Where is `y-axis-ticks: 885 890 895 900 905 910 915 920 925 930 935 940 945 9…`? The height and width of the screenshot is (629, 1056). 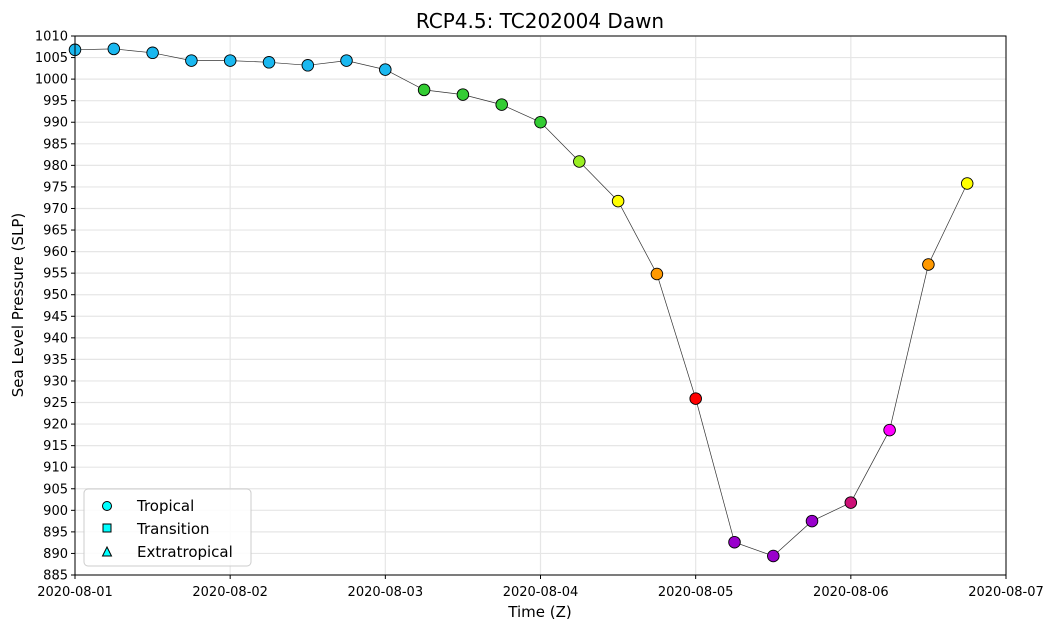 y-axis-ticks: 885 890 895 900 905 910 915 920 925 930 935 940 945 9… is located at coordinates (55, 307).